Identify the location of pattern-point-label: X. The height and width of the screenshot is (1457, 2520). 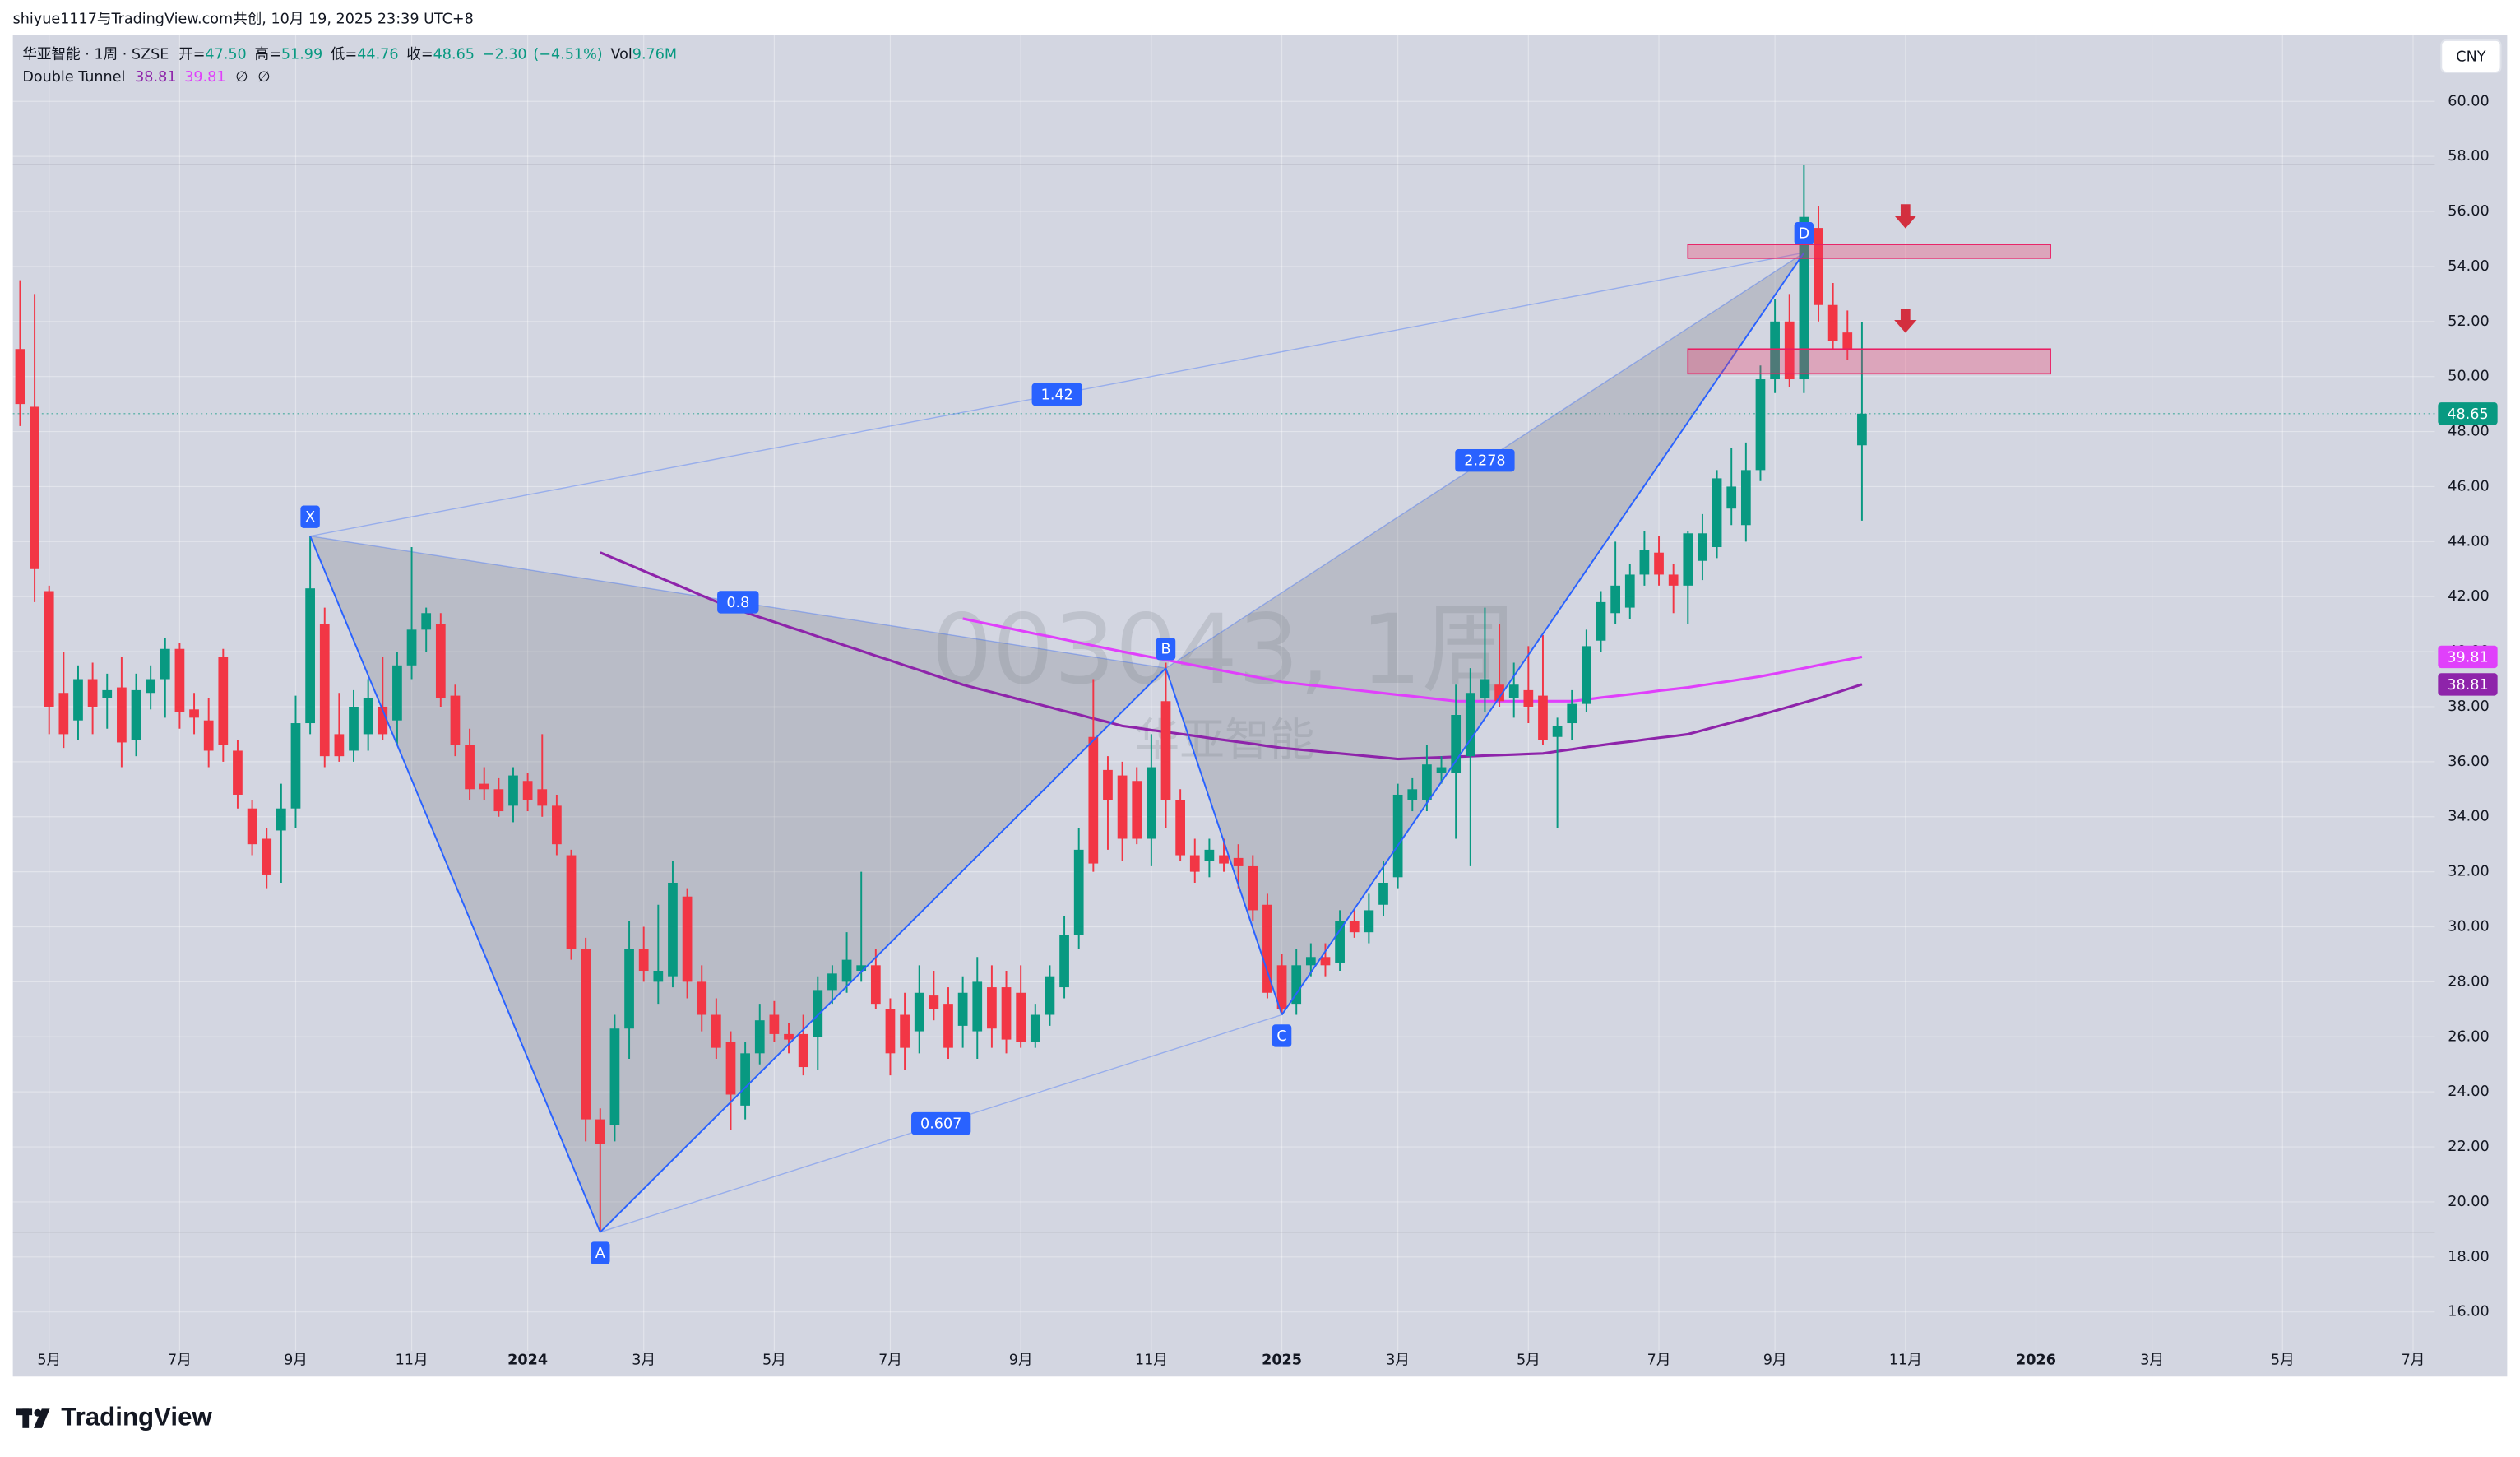
(310, 517).